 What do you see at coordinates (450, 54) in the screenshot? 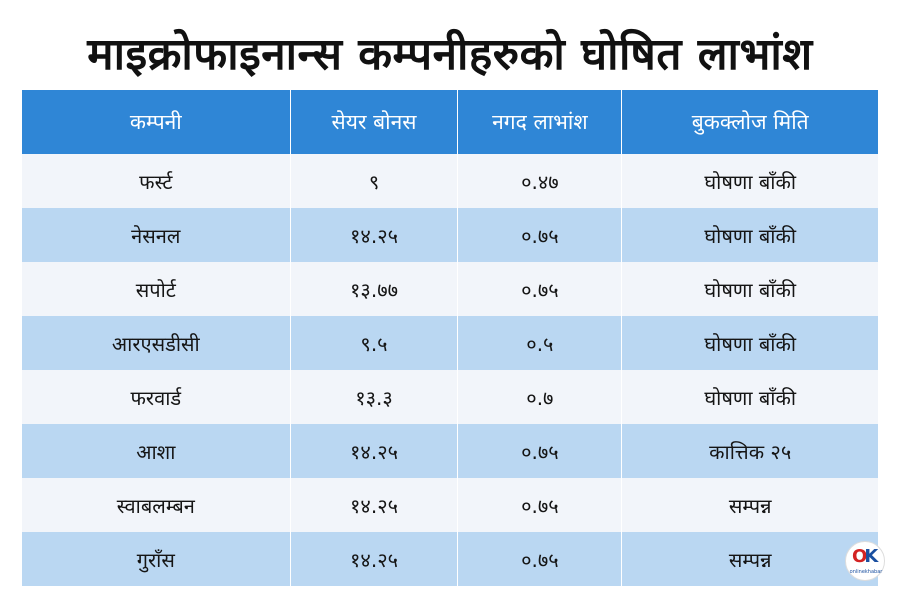
I see `page-title: माइक्रोफाइनान्स कम्पनीहरुको घोषित लाभांश` at bounding box center [450, 54].